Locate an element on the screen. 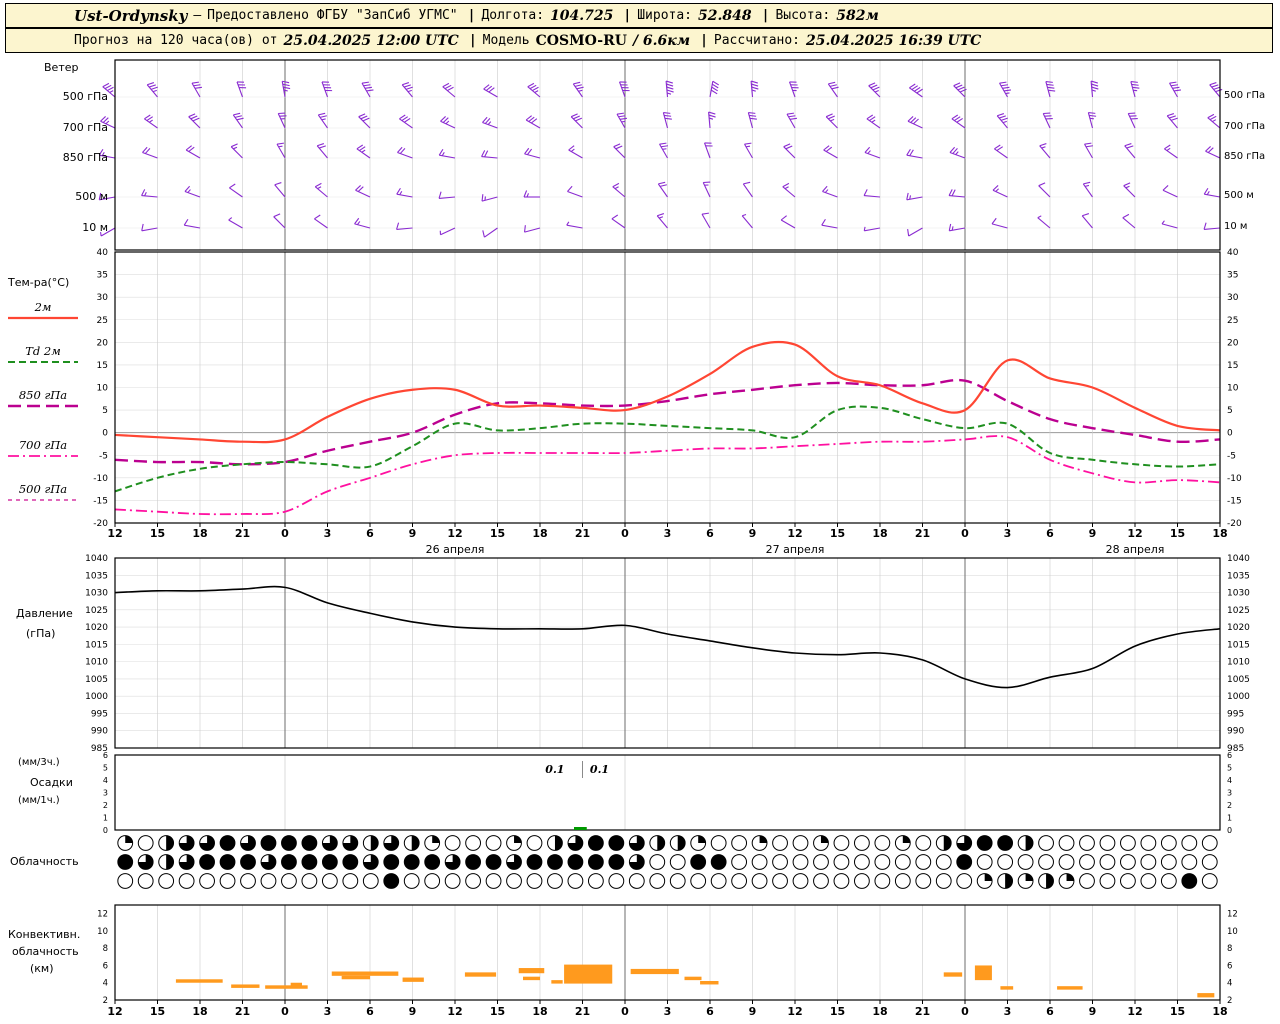 Image resolution: width=1280 pixels, height=1024 pixels. svg-text: -20 is located at coordinates (1234, 524).